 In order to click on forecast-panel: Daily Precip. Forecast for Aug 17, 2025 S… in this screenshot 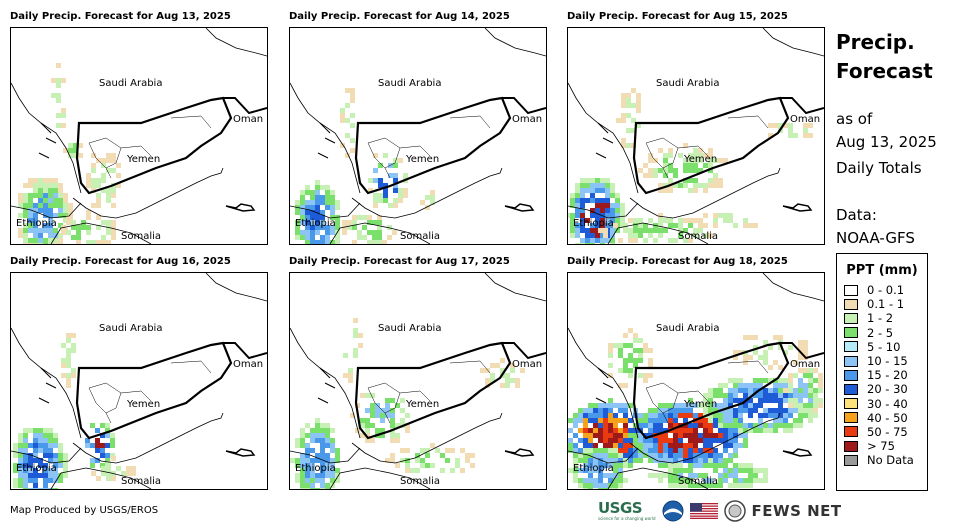, I will do `click(418, 373)`.